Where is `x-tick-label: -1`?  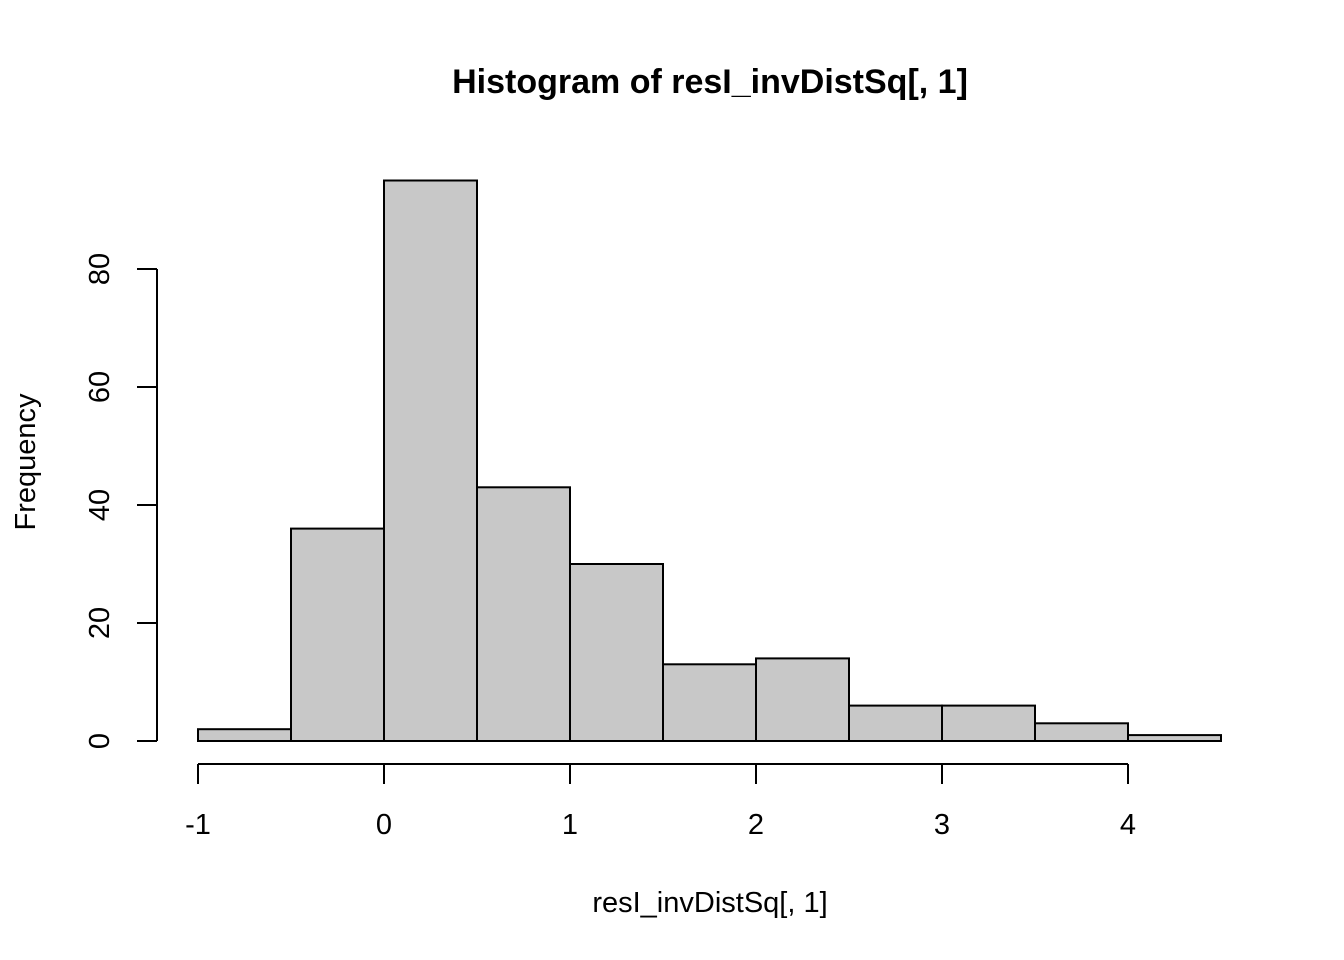
x-tick-label: -1 is located at coordinates (198, 825).